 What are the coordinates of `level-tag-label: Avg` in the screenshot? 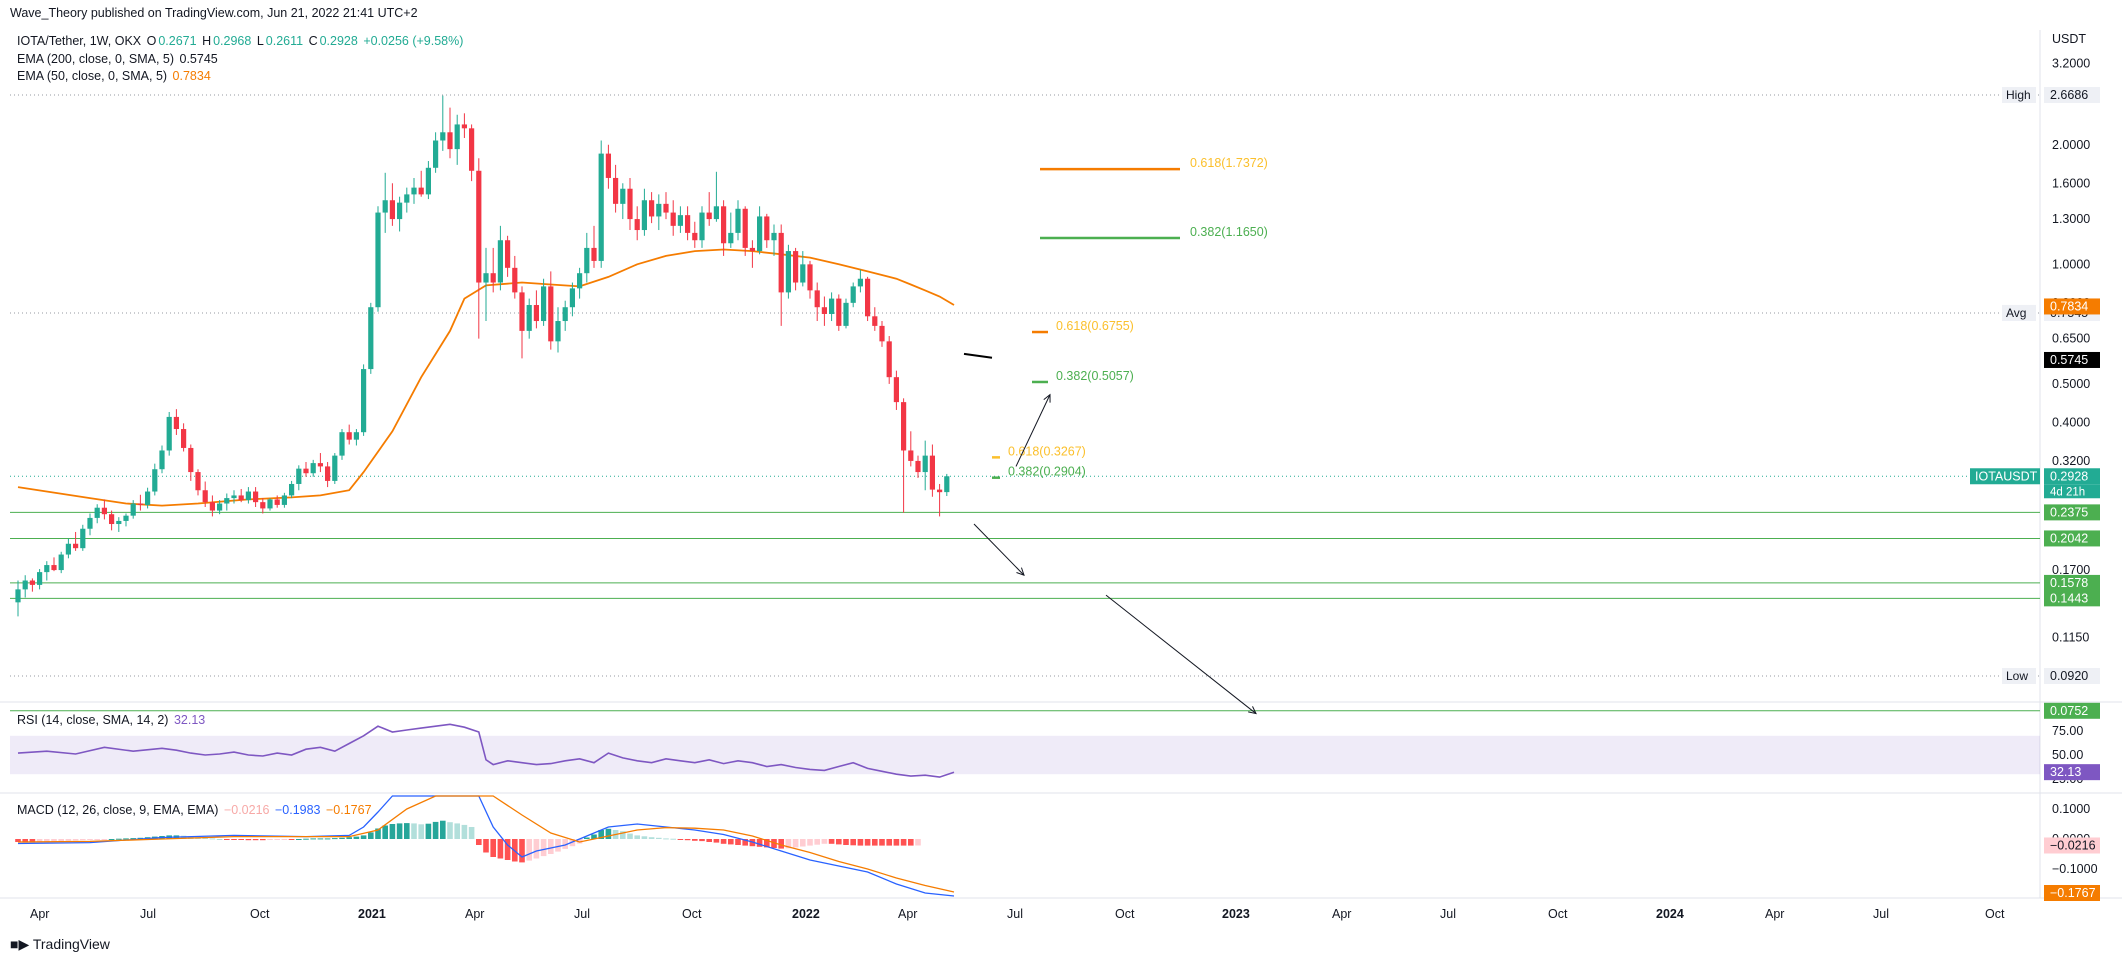 It's located at (2016, 313).